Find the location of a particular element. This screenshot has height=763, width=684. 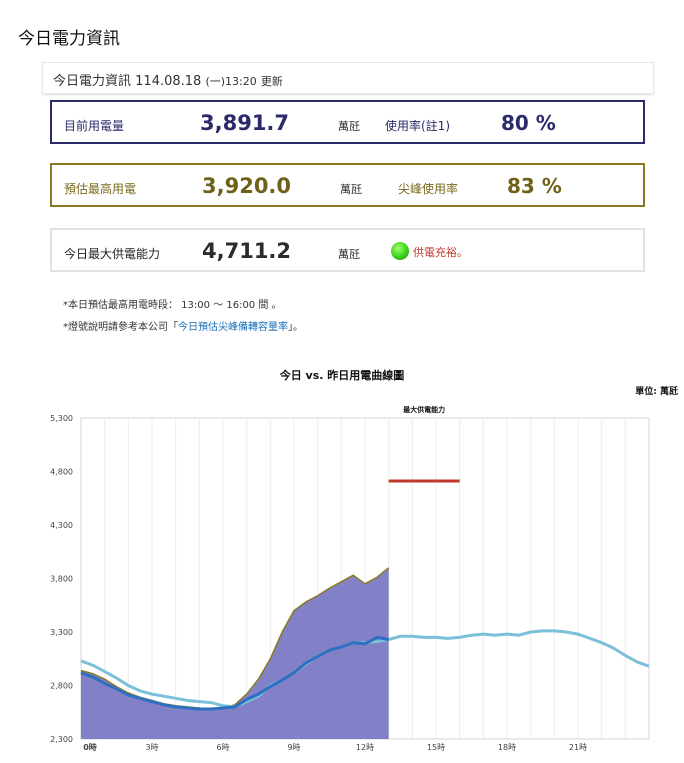

header-updated-label: 更新 is located at coordinates (271, 81).